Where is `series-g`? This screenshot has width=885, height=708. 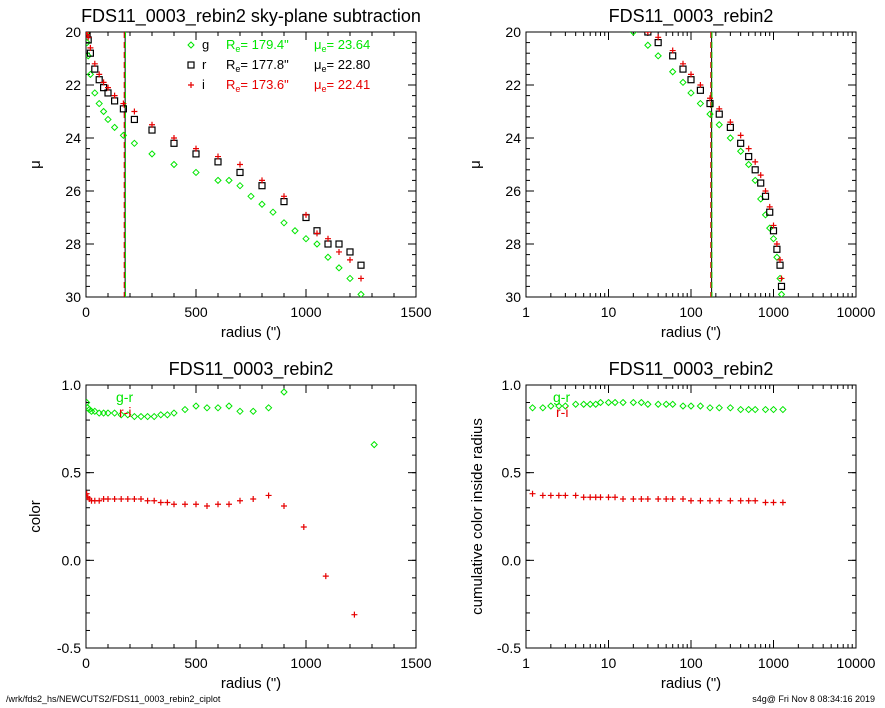
series-g is located at coordinates (225, 164).